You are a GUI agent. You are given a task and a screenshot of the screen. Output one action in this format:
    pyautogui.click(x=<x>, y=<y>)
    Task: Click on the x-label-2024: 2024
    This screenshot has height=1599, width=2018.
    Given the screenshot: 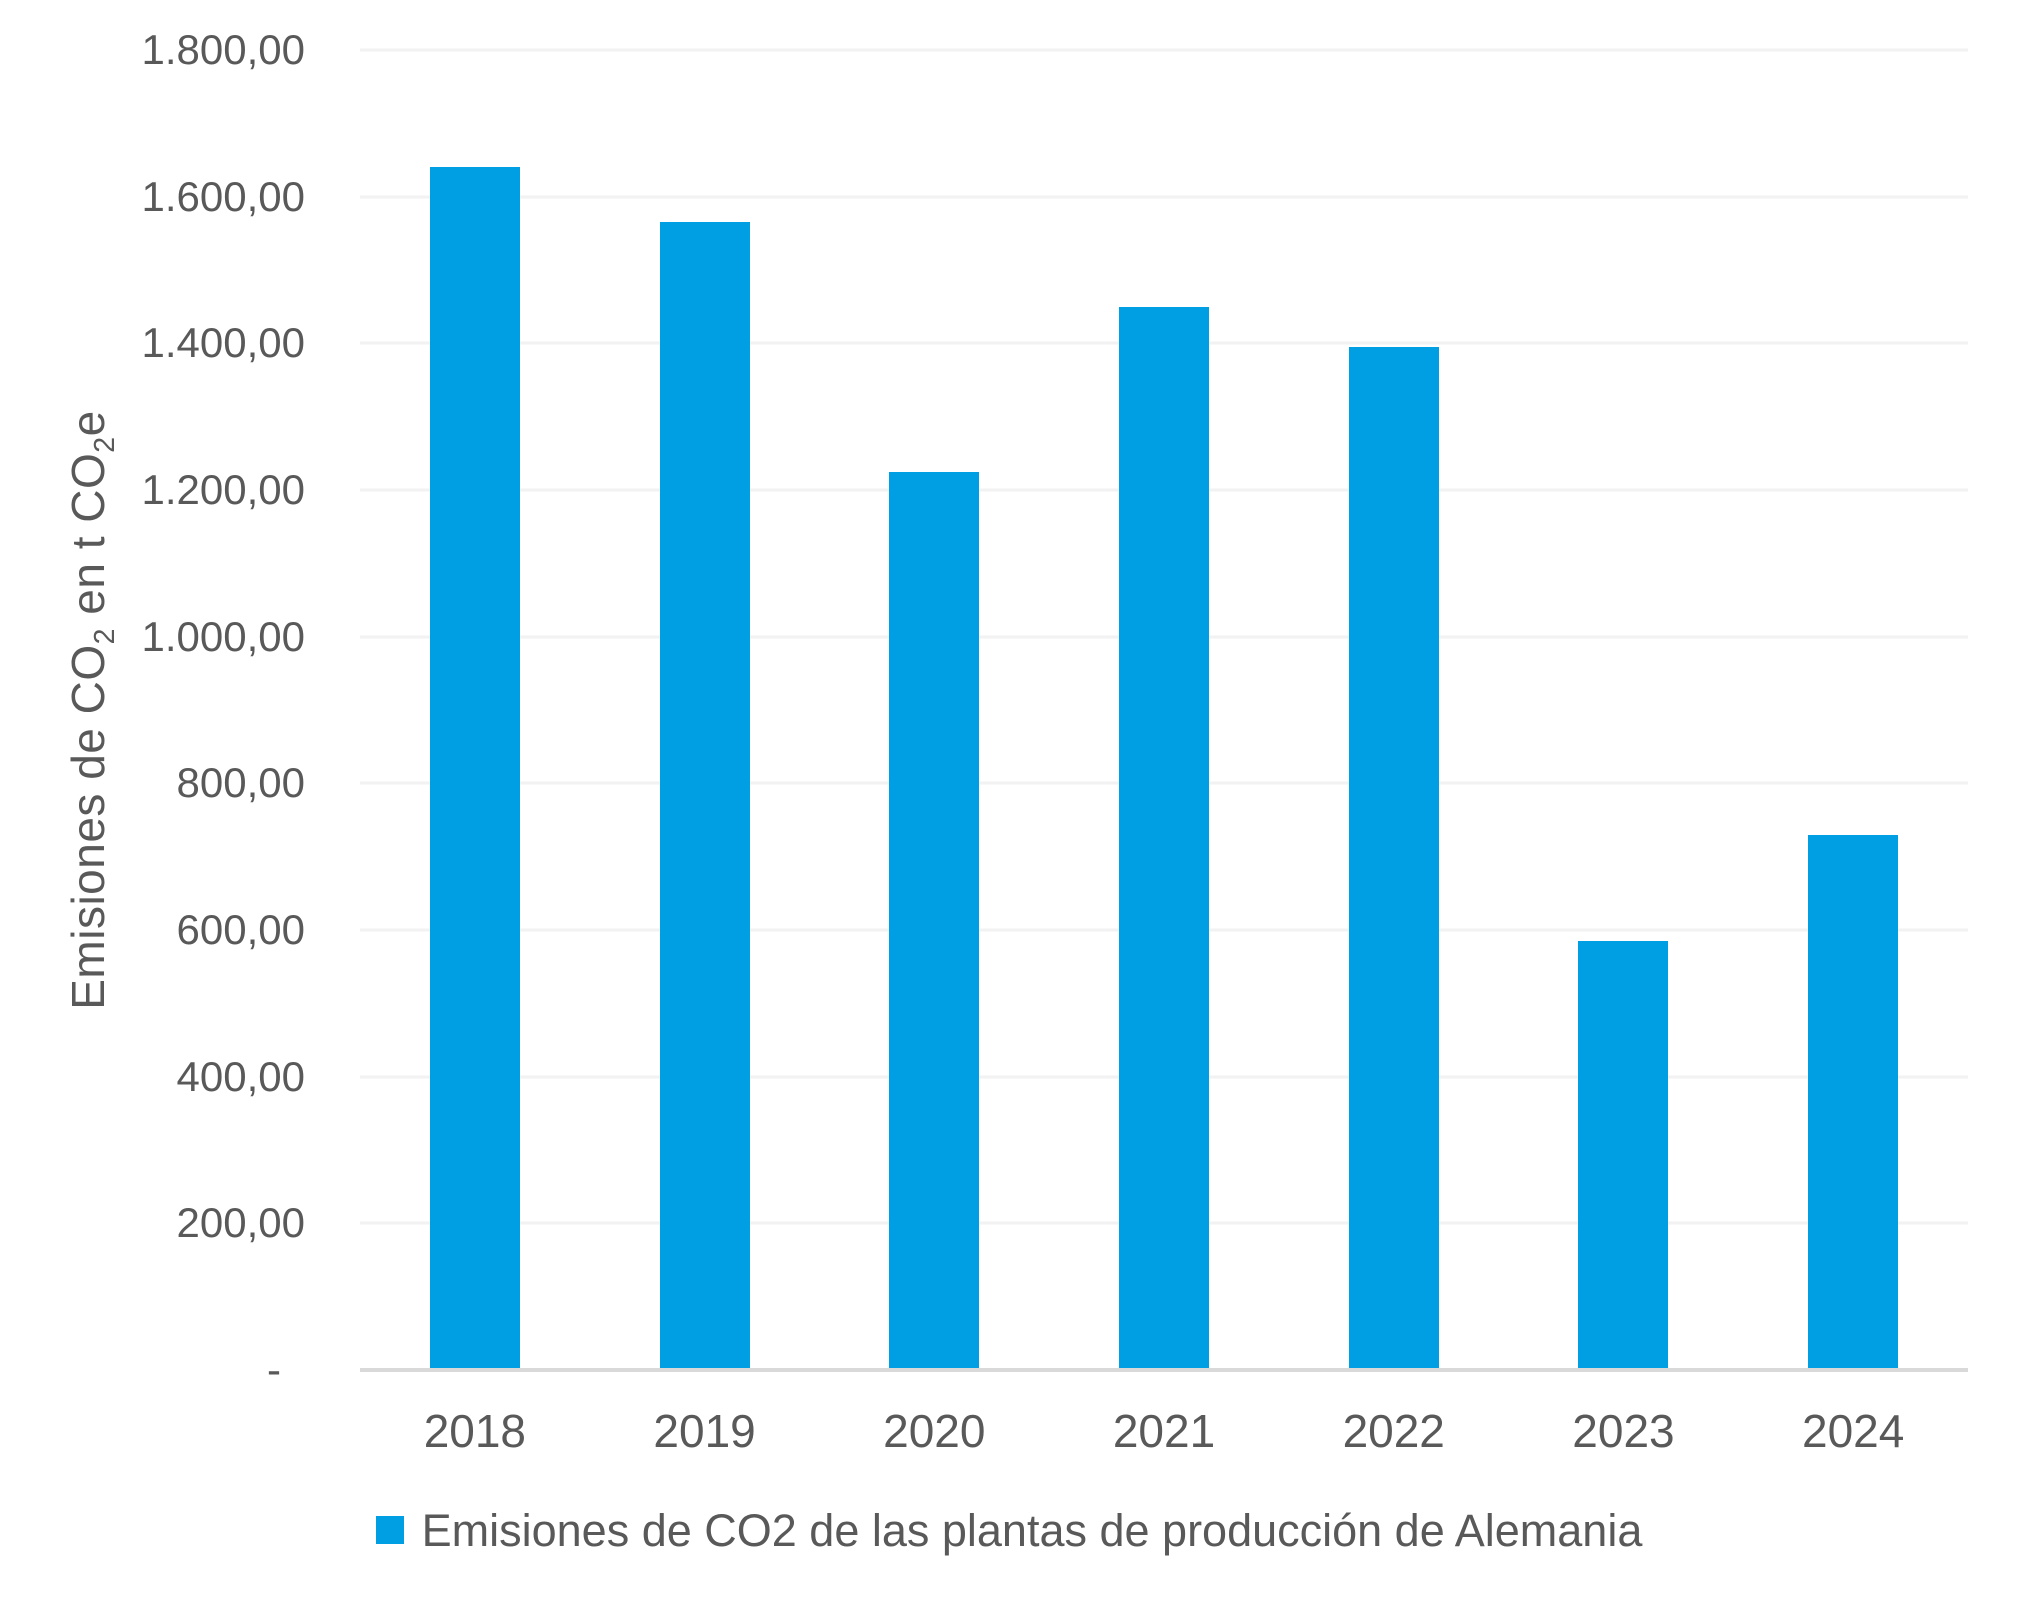 What is the action you would take?
    pyautogui.click(x=1853, y=1431)
    